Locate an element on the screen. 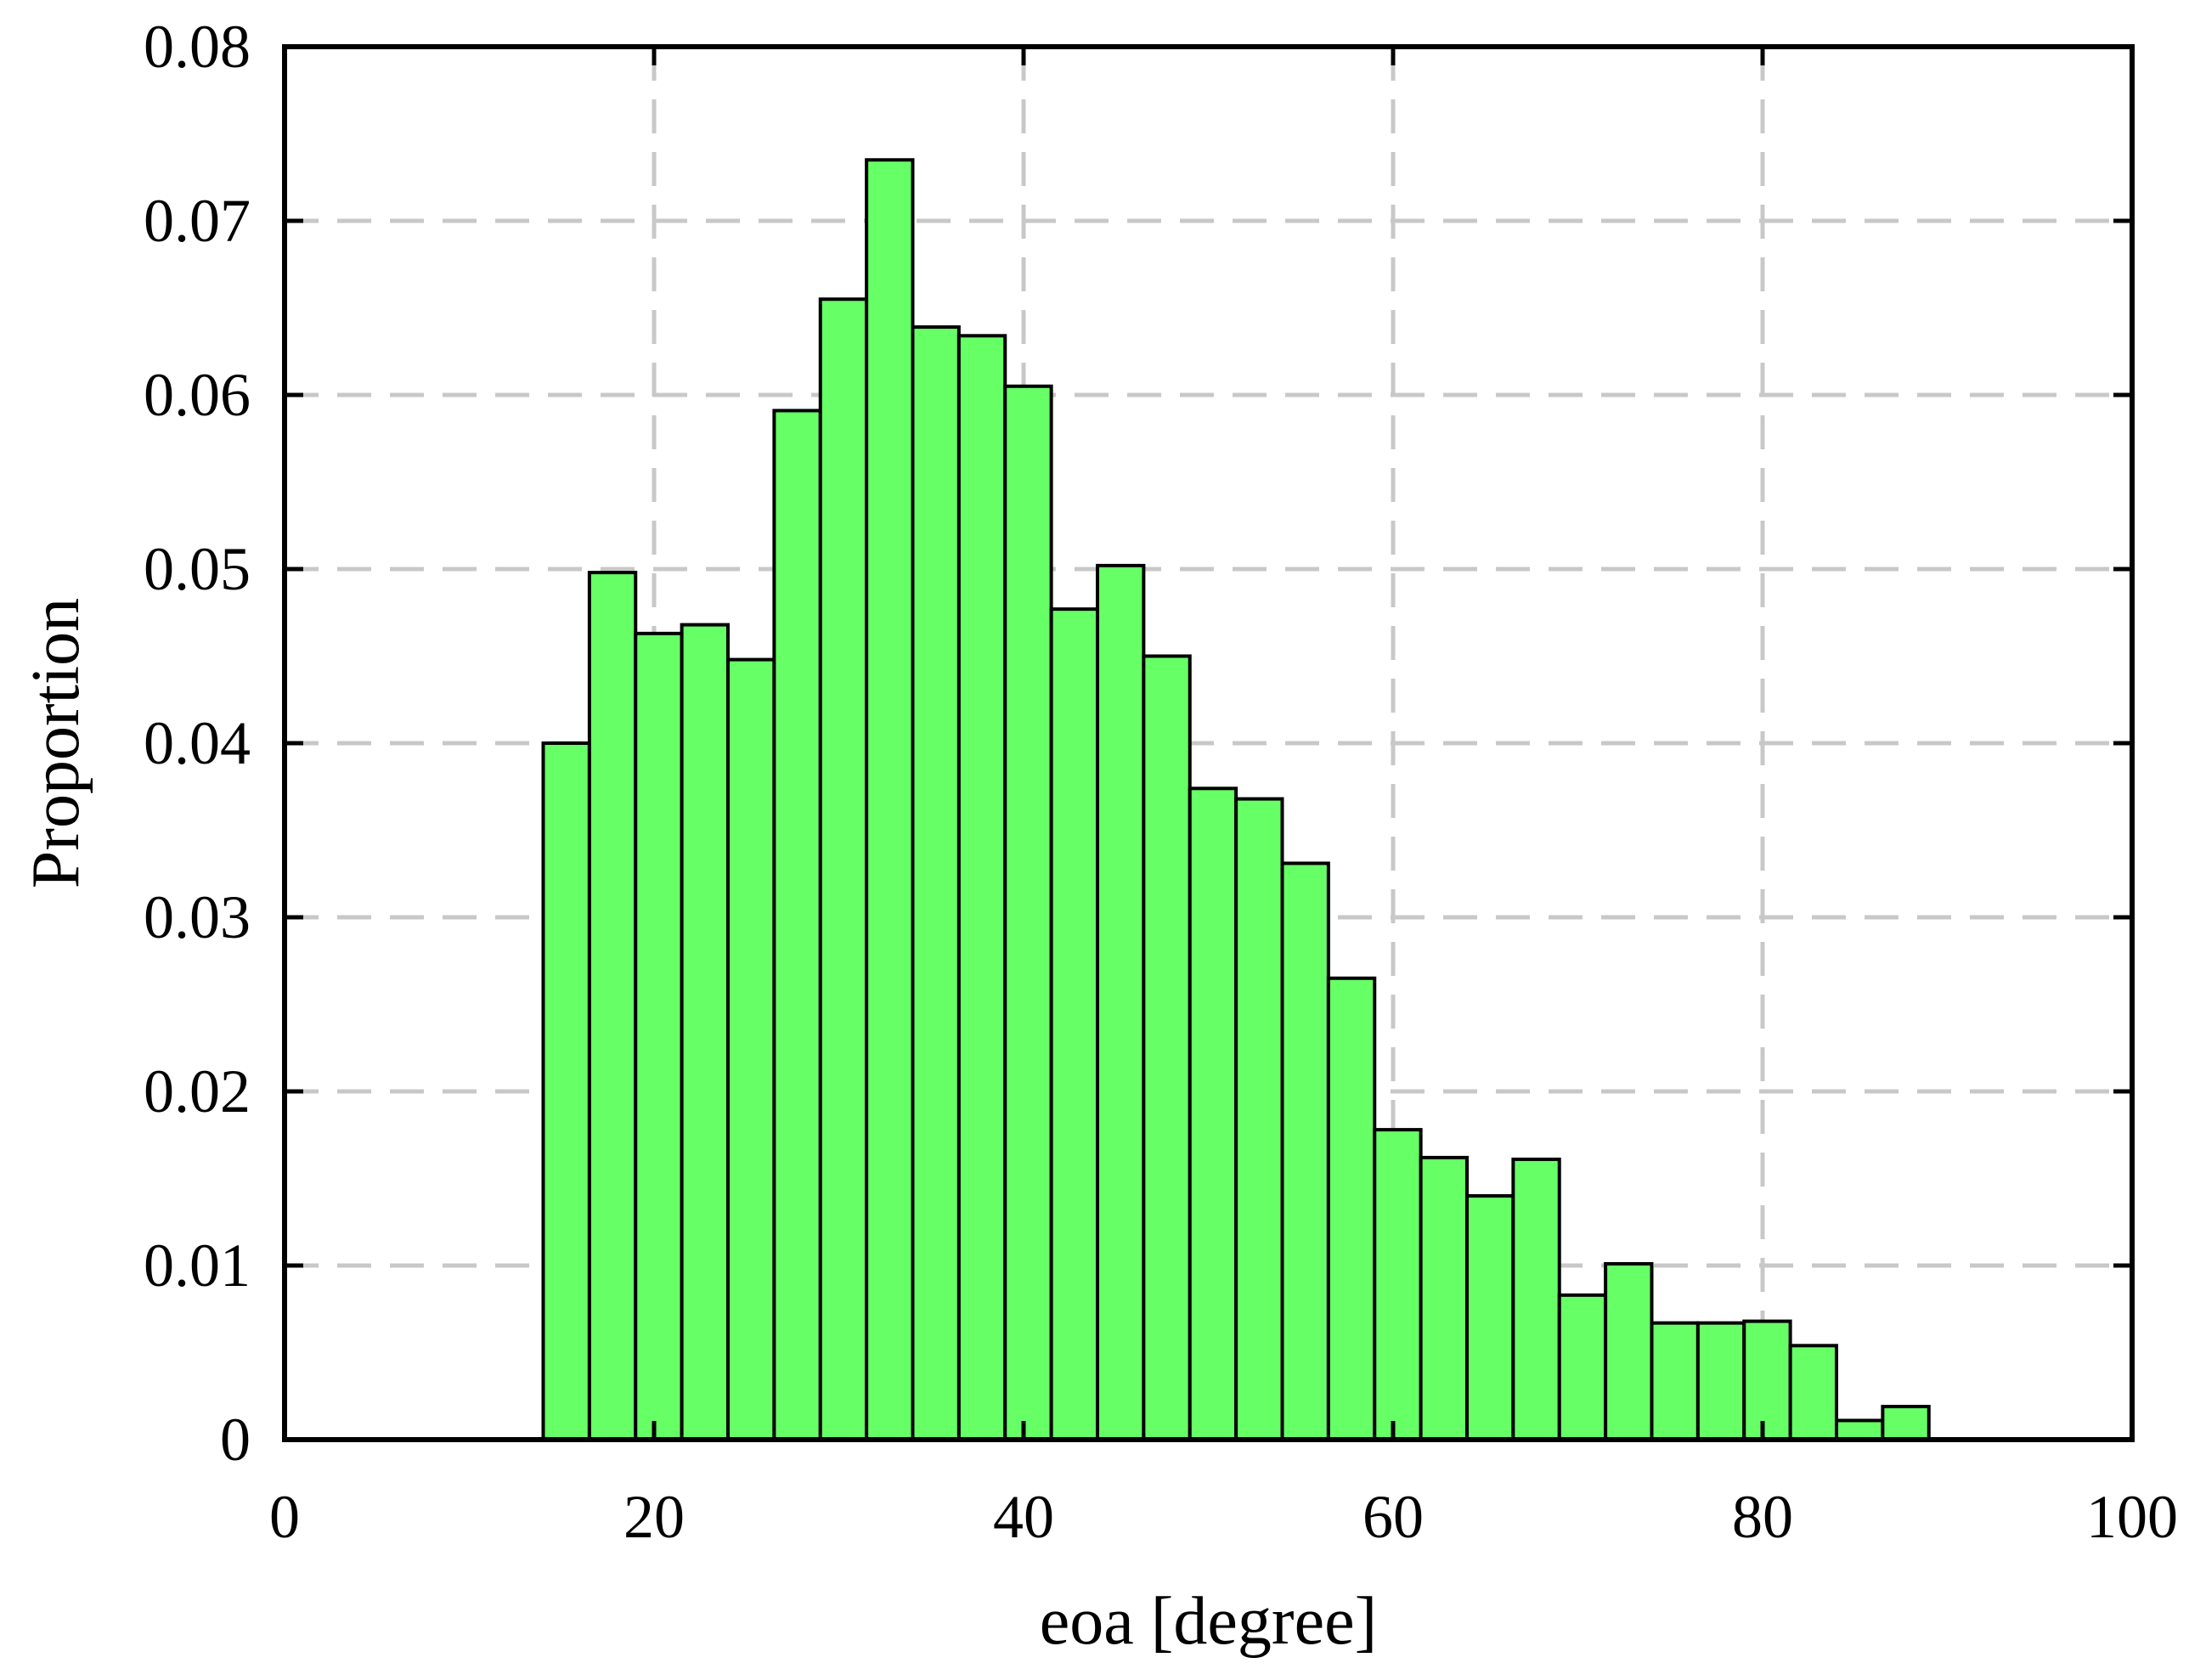 The image size is (2206, 1680). y-tick-label-3: 0.03 is located at coordinates (197, 917).